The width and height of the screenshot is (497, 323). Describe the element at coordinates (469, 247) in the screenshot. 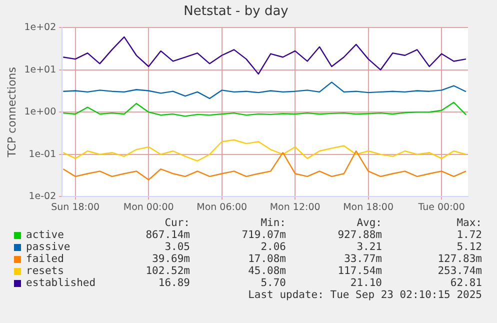

I see `text: 5.12` at that location.